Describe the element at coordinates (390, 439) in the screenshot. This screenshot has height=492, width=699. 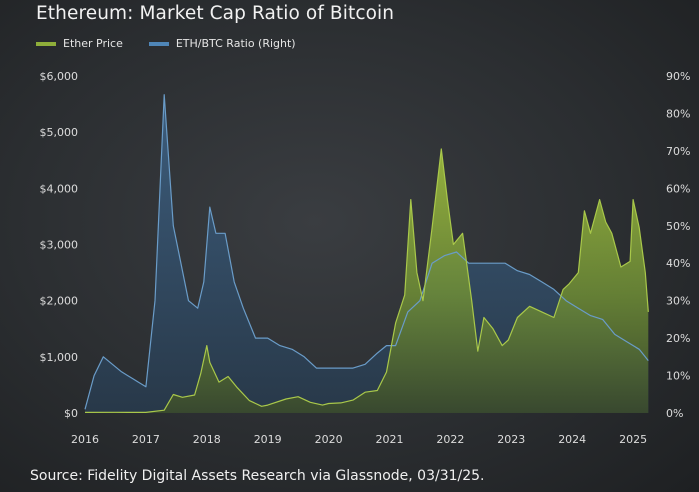
I see `x-tick-label: 2021` at that location.